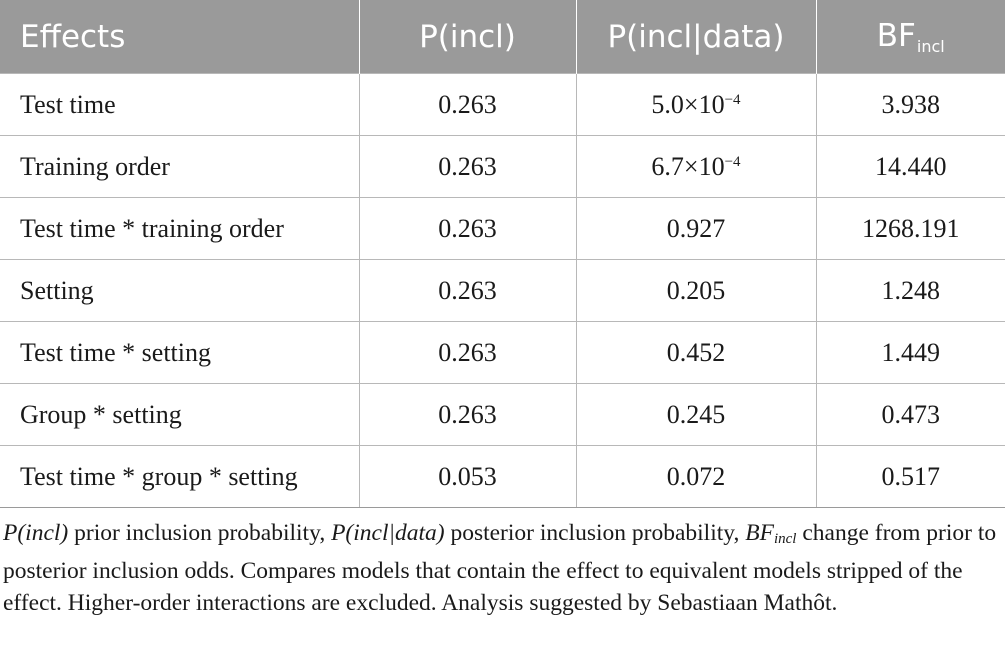 This screenshot has width=1005, height=671. I want to click on table-row: Test time * setting 0.263 0.452 1.449, so click(502, 352).